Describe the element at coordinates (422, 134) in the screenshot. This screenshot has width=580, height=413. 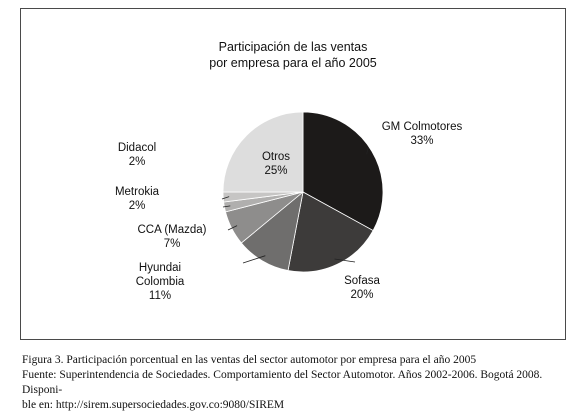
I see `slice-label: GM Colmotores 33%` at that location.